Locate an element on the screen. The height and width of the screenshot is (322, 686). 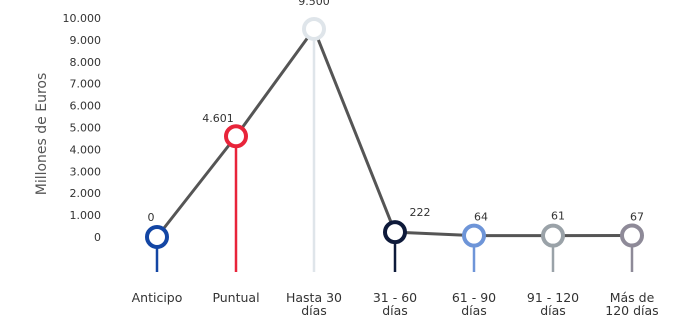
x-category-label: 91 - 120 días is located at coordinates (553, 304).